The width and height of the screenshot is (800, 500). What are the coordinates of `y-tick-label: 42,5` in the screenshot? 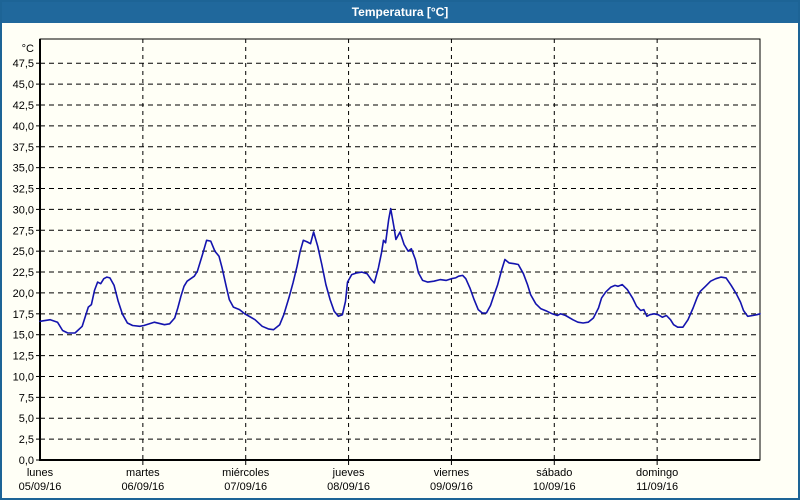 It's located at (23, 106).